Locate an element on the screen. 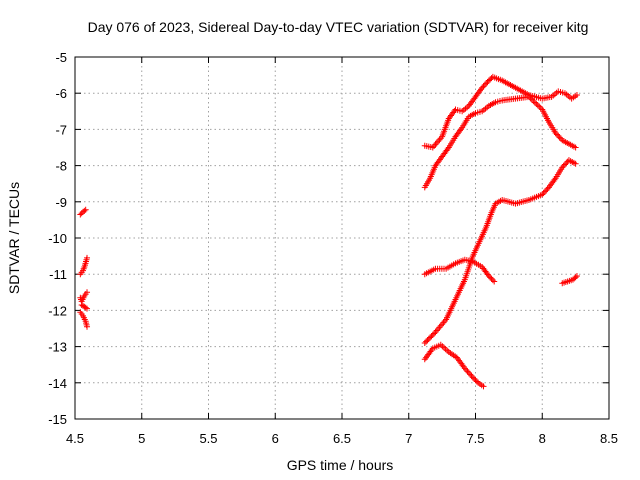 The height and width of the screenshot is (480, 640). y-tick-label: -13 is located at coordinates (57, 347).